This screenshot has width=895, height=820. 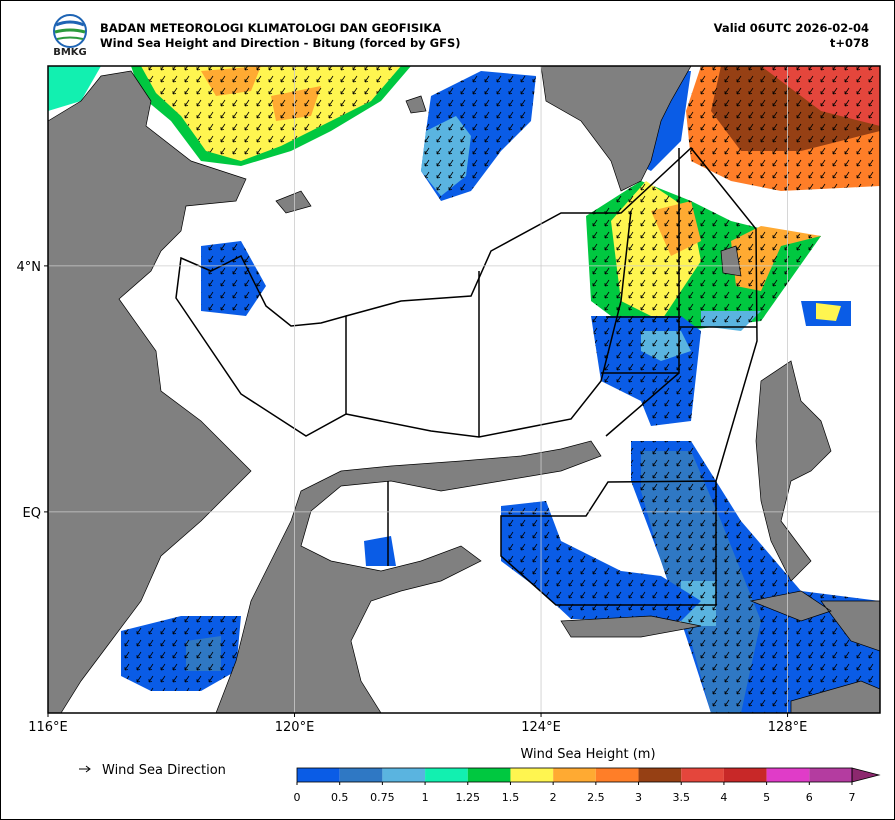 I want to click on colorbar-tick-label: 0.75, so click(x=382, y=797).